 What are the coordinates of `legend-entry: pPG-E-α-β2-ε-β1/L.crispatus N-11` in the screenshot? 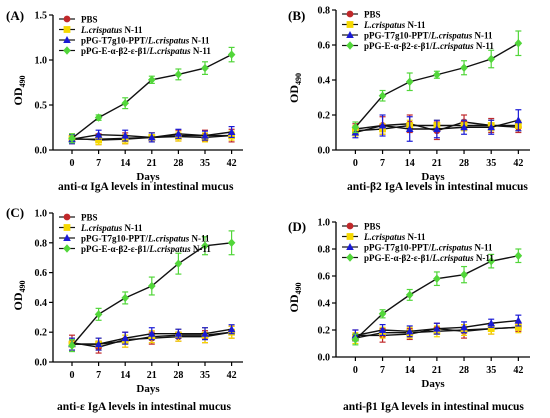 It's located at (429, 46).